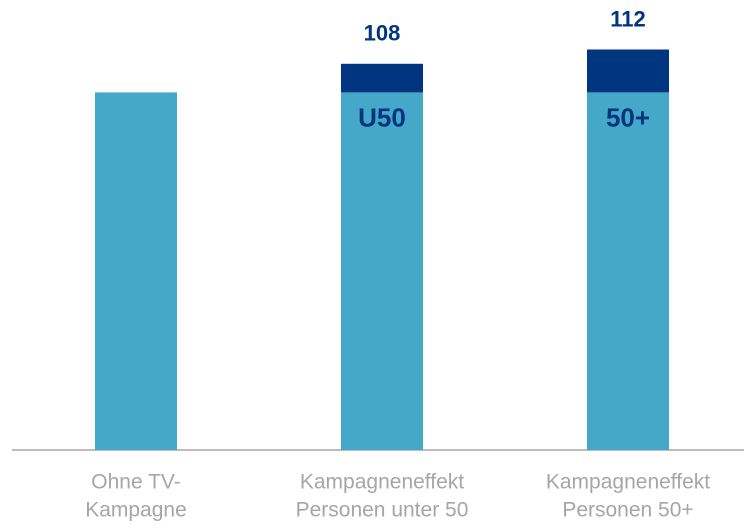 This screenshot has width=744, height=529. Describe the element at coordinates (382, 117) in the screenshot. I see `segment-label: U50` at that location.